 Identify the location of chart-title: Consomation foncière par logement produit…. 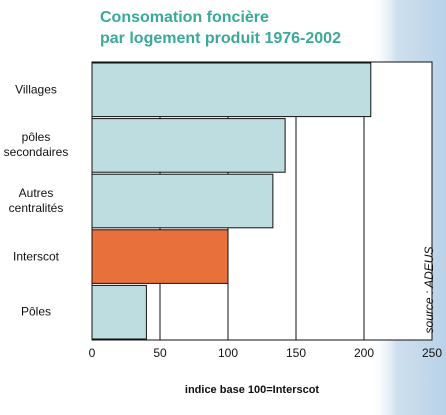
(220, 28).